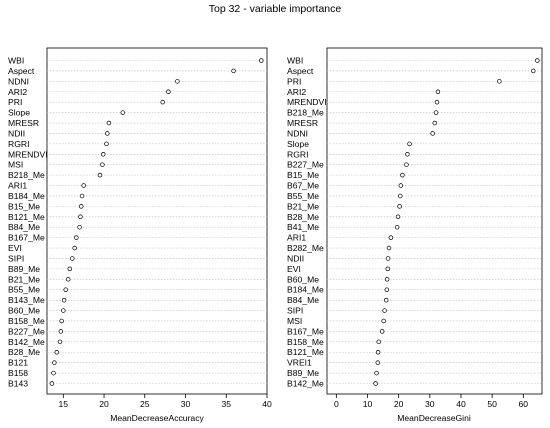 This screenshot has height=428, width=550. I want to click on x-tick-label: 10, so click(368, 404).